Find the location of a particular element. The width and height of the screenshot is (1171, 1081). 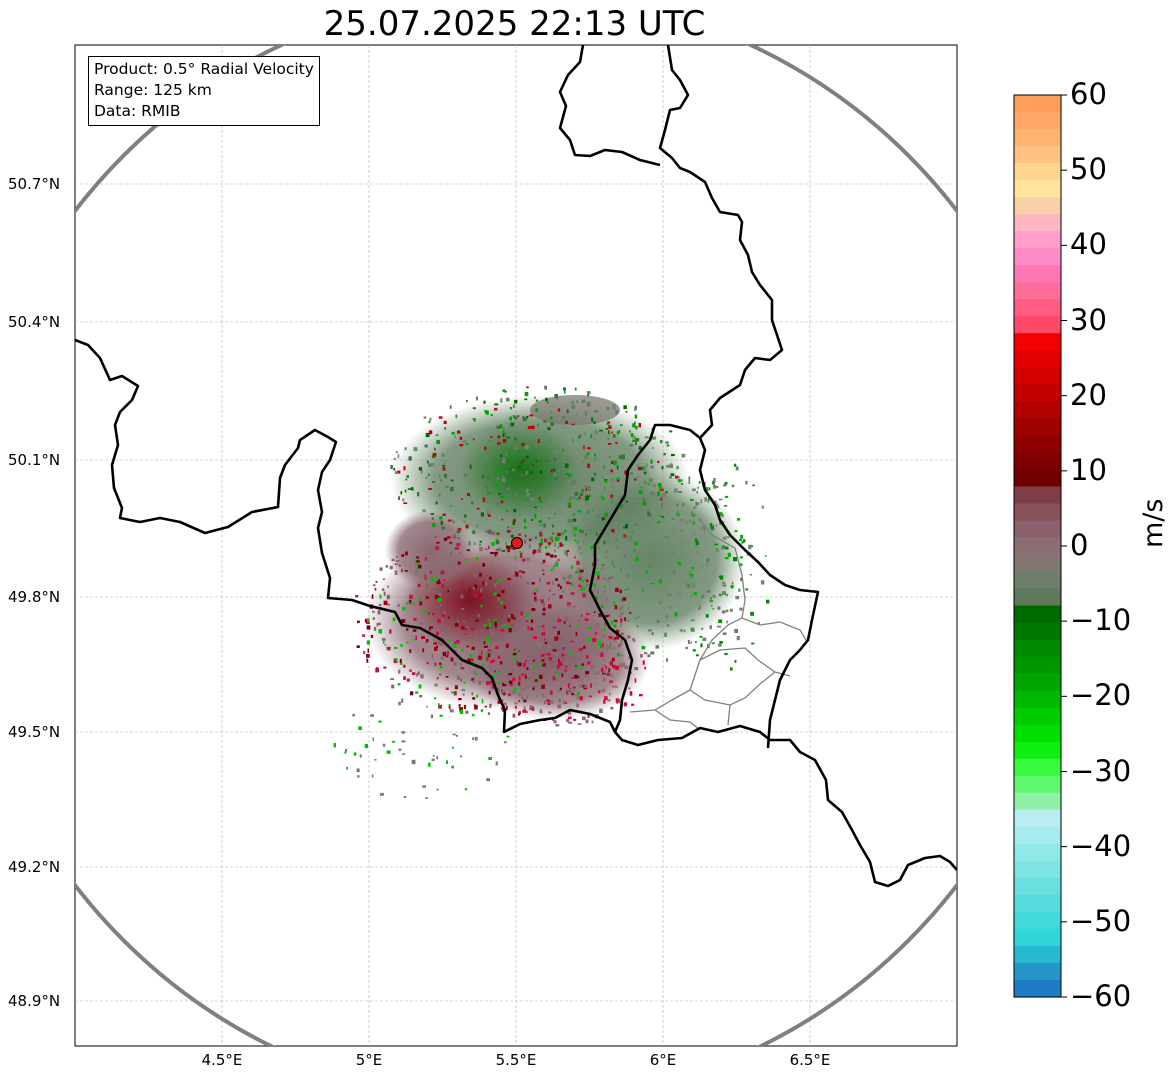

region-borders is located at coordinates (718, 625).